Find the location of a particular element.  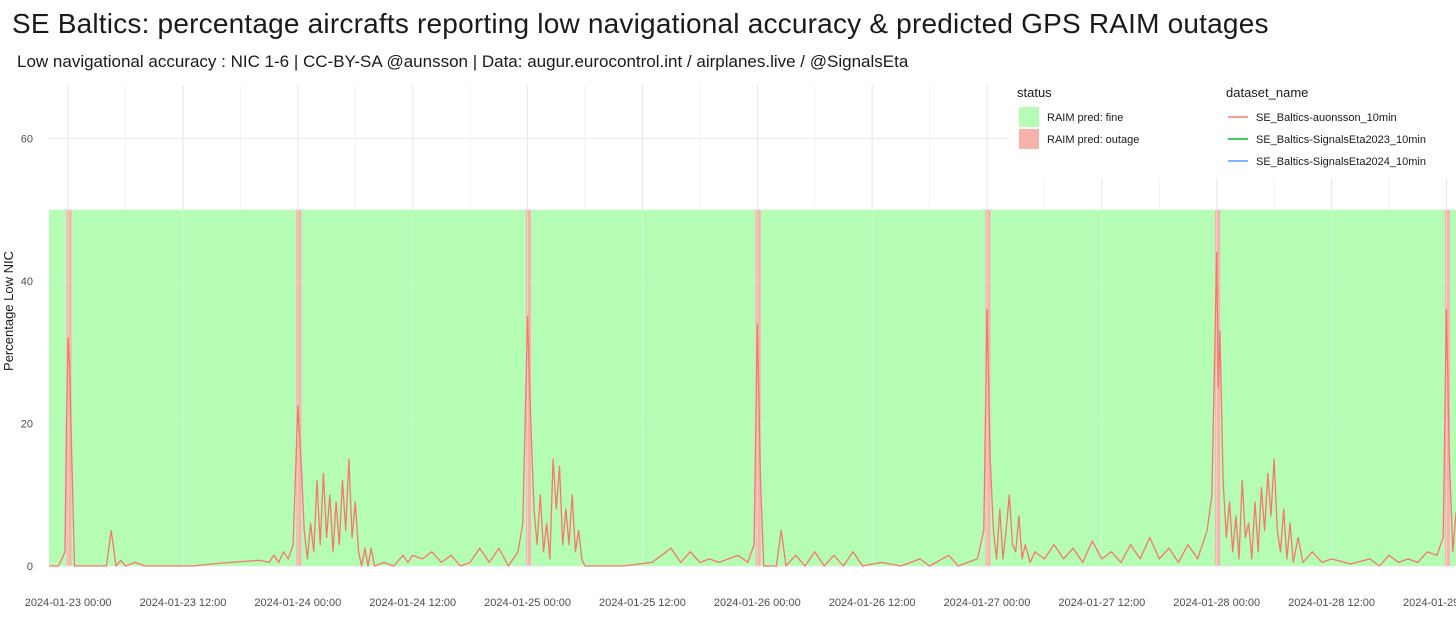

y-tick-label: 0 is located at coordinates (30, 567).